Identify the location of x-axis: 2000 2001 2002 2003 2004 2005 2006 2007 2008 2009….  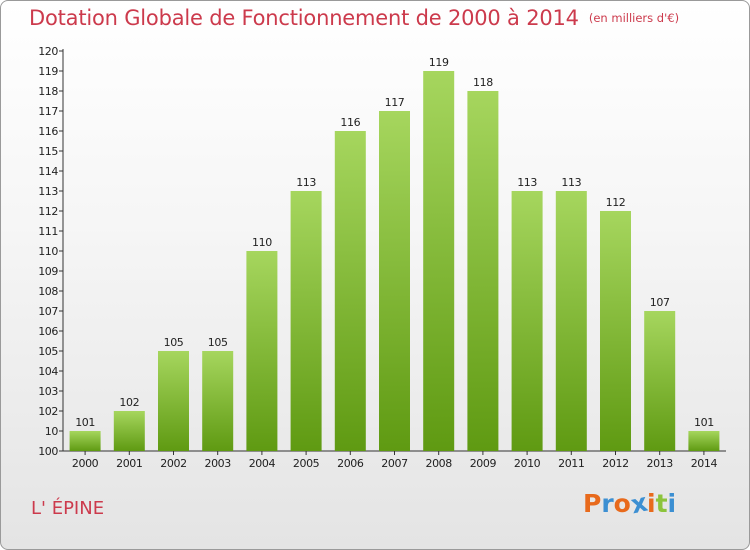
(395, 460).